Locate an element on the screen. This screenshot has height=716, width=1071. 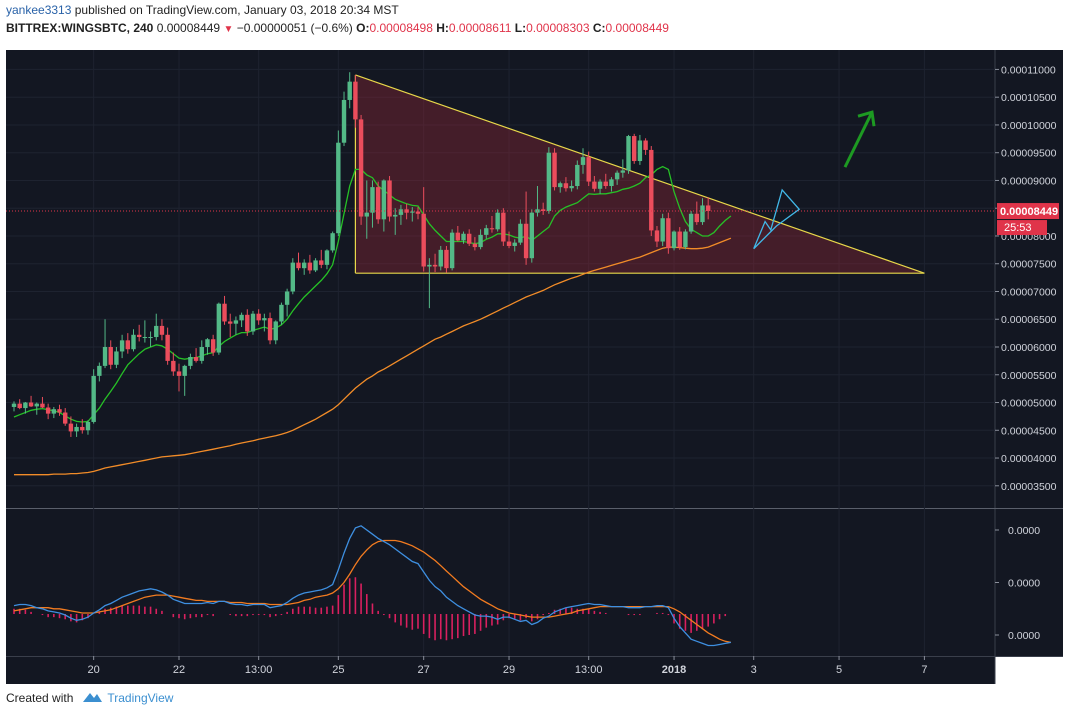
up-arrow-icon is located at coordinates (858, 139).